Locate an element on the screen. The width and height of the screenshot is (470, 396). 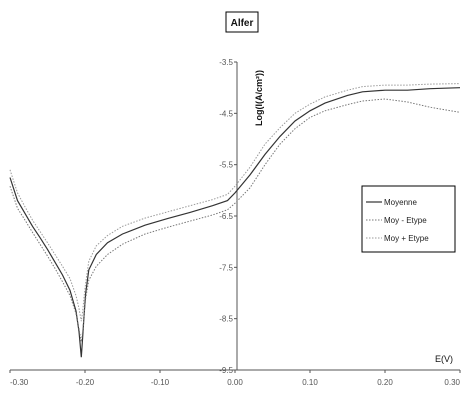
x-tick-labels: -0.30 -0.20 -0.10 0.00 0.10 0.20 0.30 is located at coordinates (235, 378).